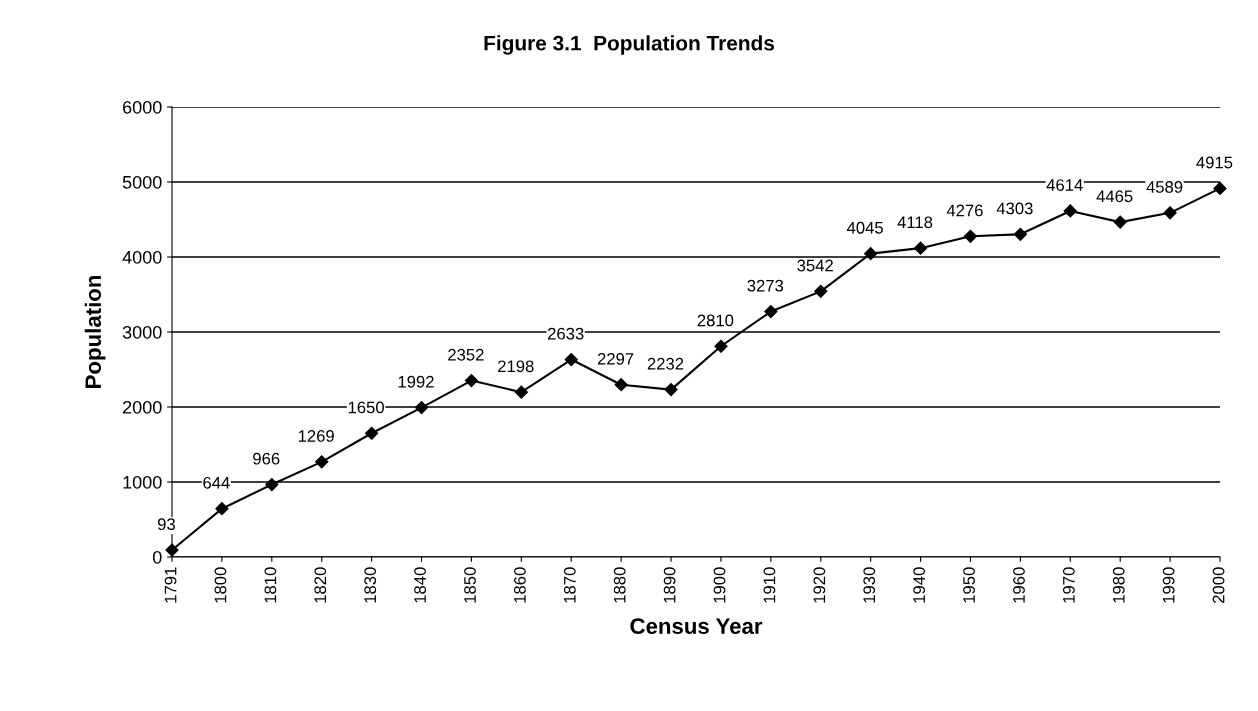 This screenshot has height=711, width=1258. I want to click on data-label: 93, so click(166, 524).